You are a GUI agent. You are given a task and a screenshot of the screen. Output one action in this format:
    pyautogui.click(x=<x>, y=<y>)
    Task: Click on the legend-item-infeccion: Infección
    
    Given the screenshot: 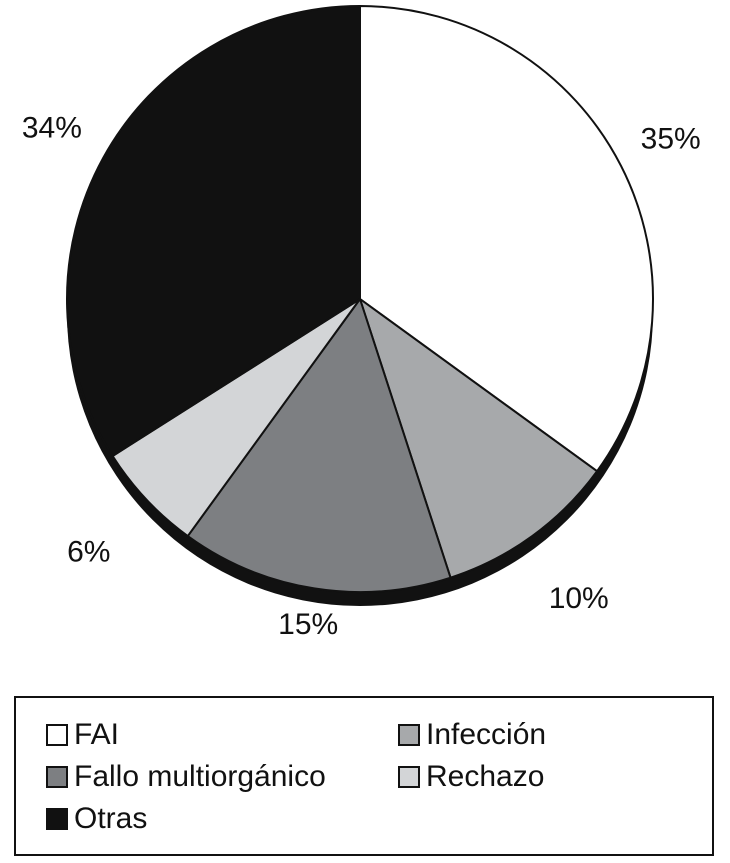 What is the action you would take?
    pyautogui.click(x=472, y=735)
    